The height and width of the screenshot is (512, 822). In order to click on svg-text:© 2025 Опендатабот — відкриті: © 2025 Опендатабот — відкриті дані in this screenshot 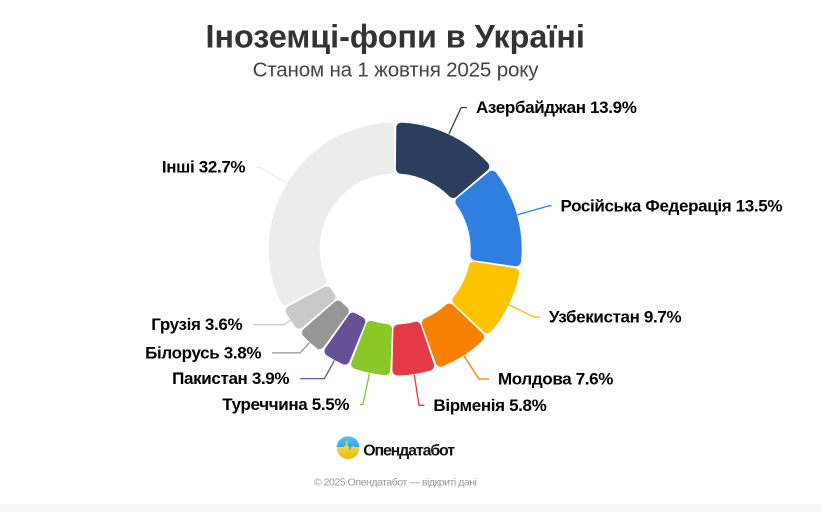, I will do `click(395, 482)`.